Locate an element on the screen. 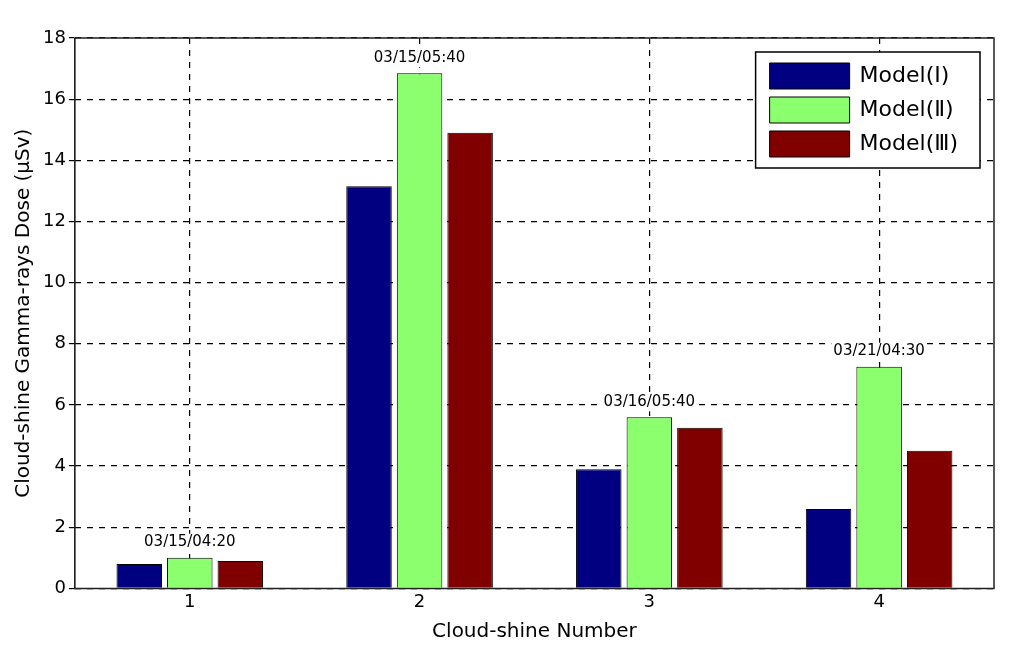  y-tick-label: 12 is located at coordinates (54, 220).